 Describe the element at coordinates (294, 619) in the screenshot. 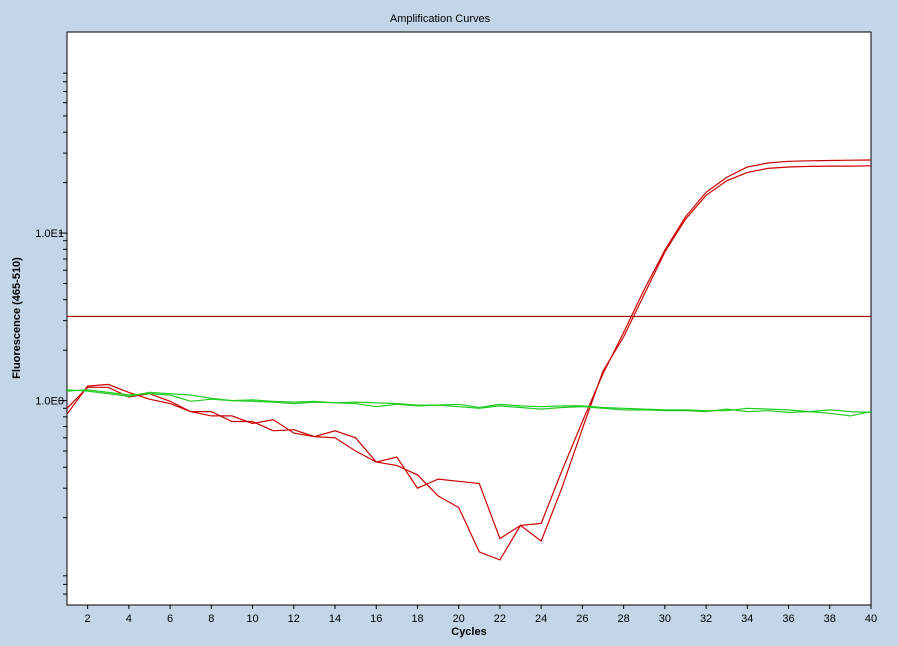

I see `x-tick-label: 12` at that location.